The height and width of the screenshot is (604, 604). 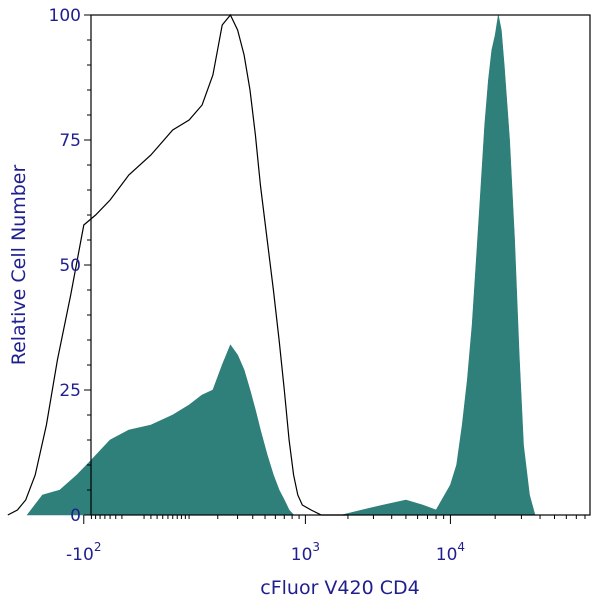 I want to click on y-tick-label: 100, so click(x=65, y=16).